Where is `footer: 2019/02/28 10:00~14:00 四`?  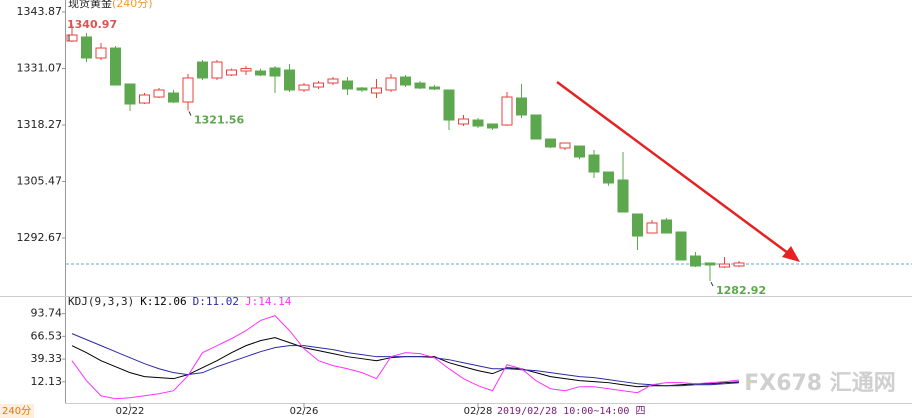 footer: 2019/02/28 10:00~14:00 四 is located at coordinates (571, 411).